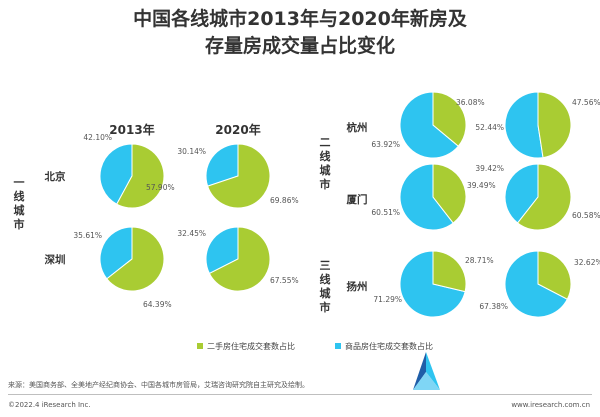  What do you see at coordinates (140, 176) in the screenshot?
I see `pie-北京-2013-second-hand-slice` at bounding box center [140, 176].